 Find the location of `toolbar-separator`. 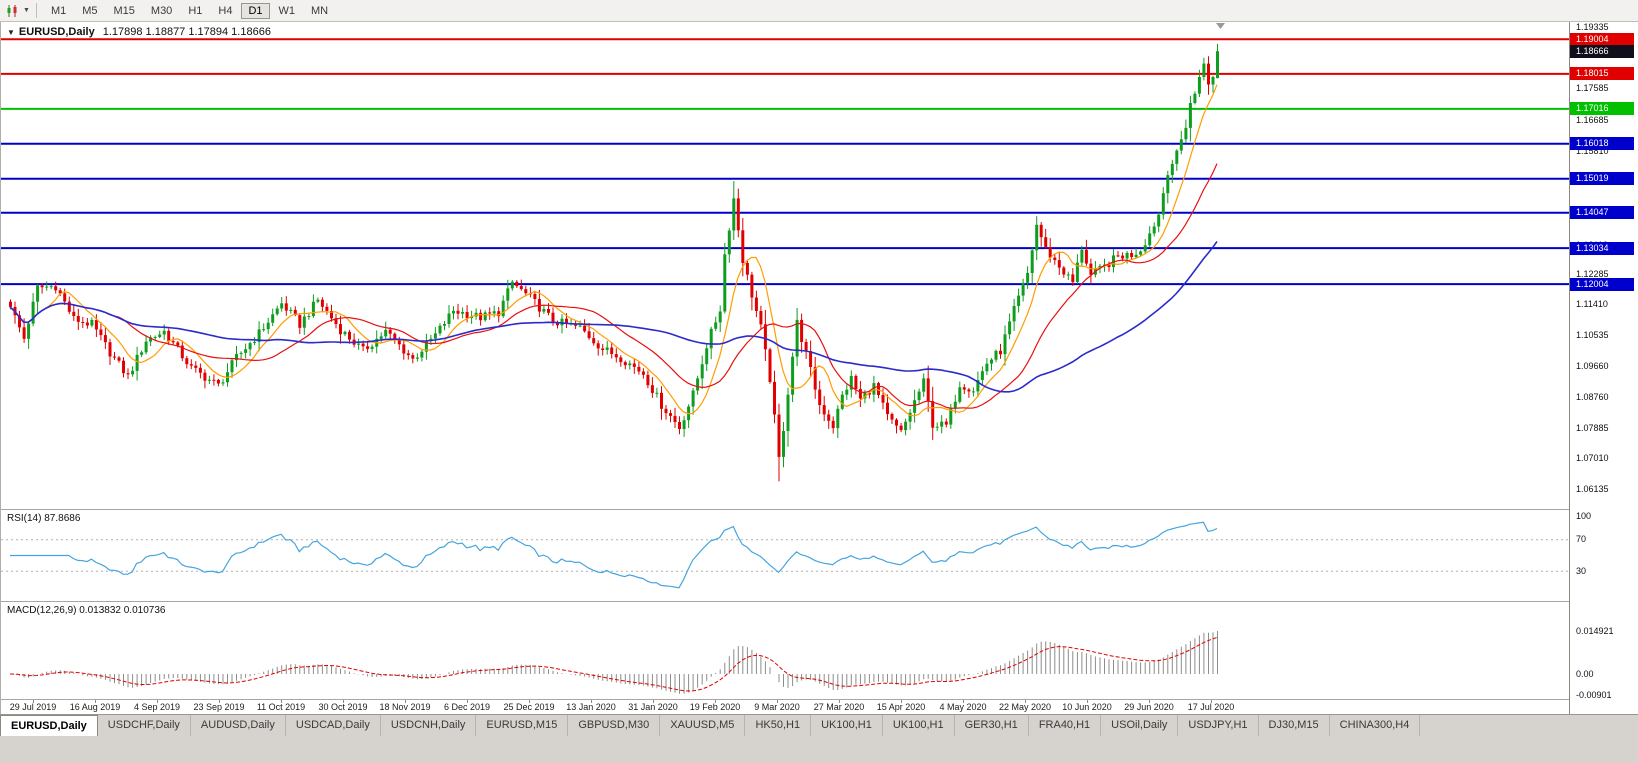

toolbar-separator is located at coordinates (36, 10).